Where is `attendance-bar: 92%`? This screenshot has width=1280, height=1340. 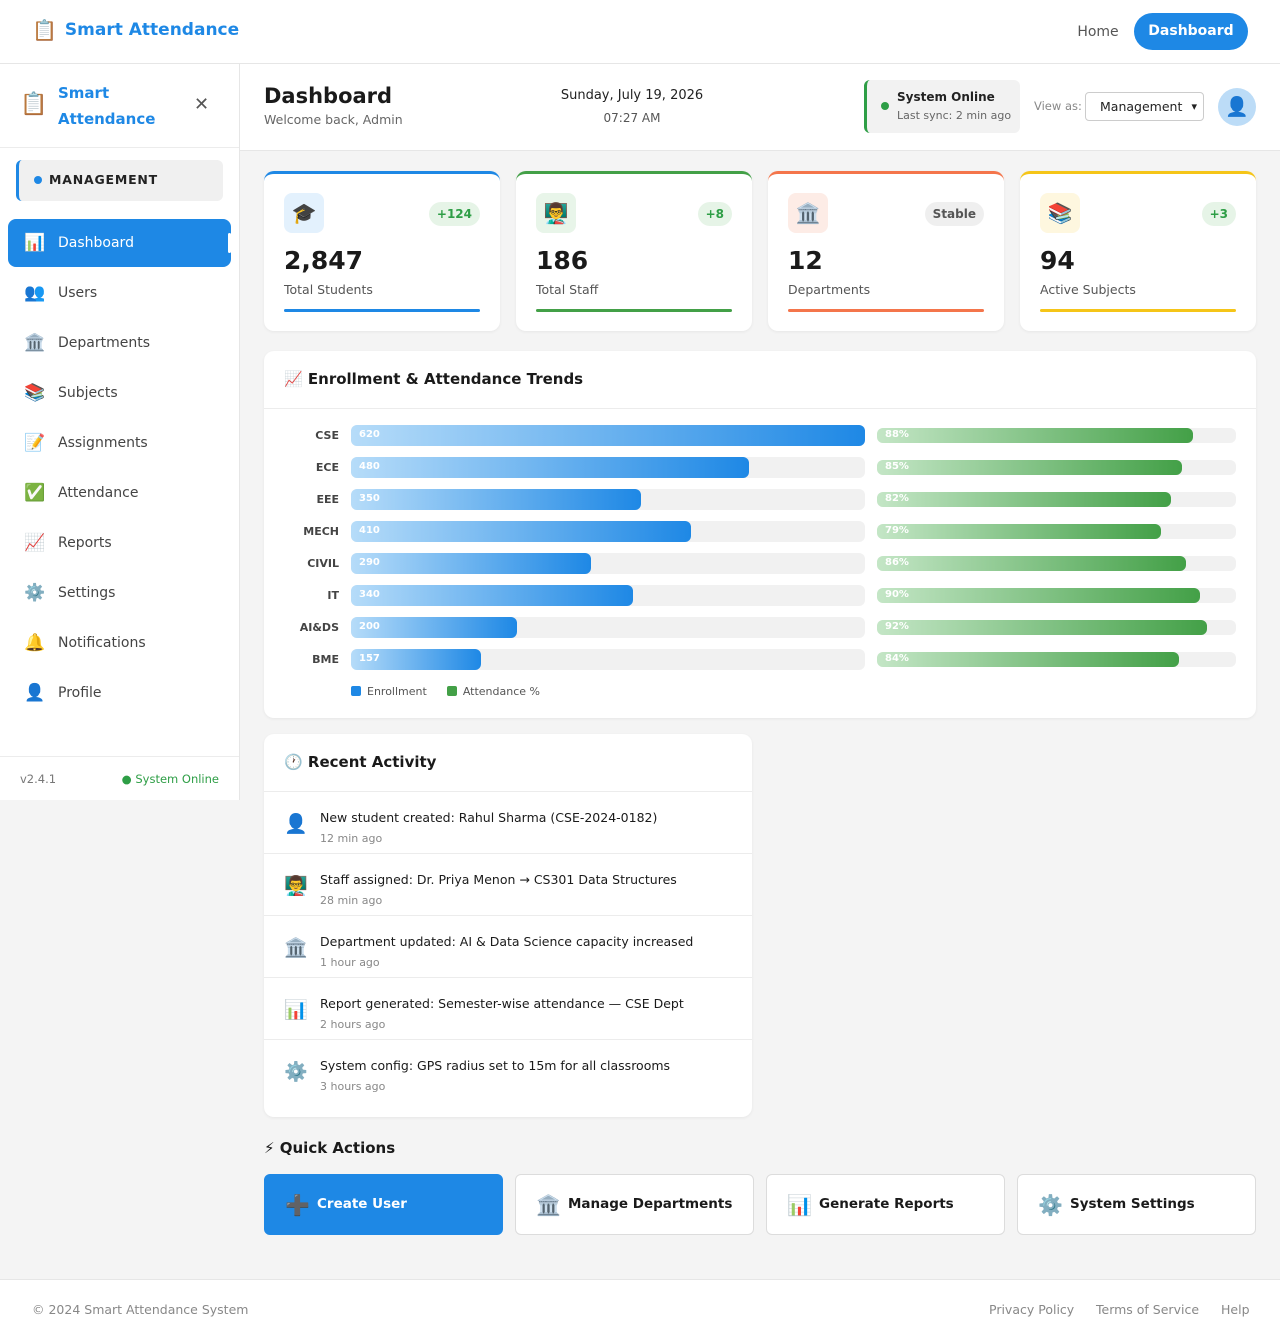 attendance-bar: 92% is located at coordinates (1042, 627).